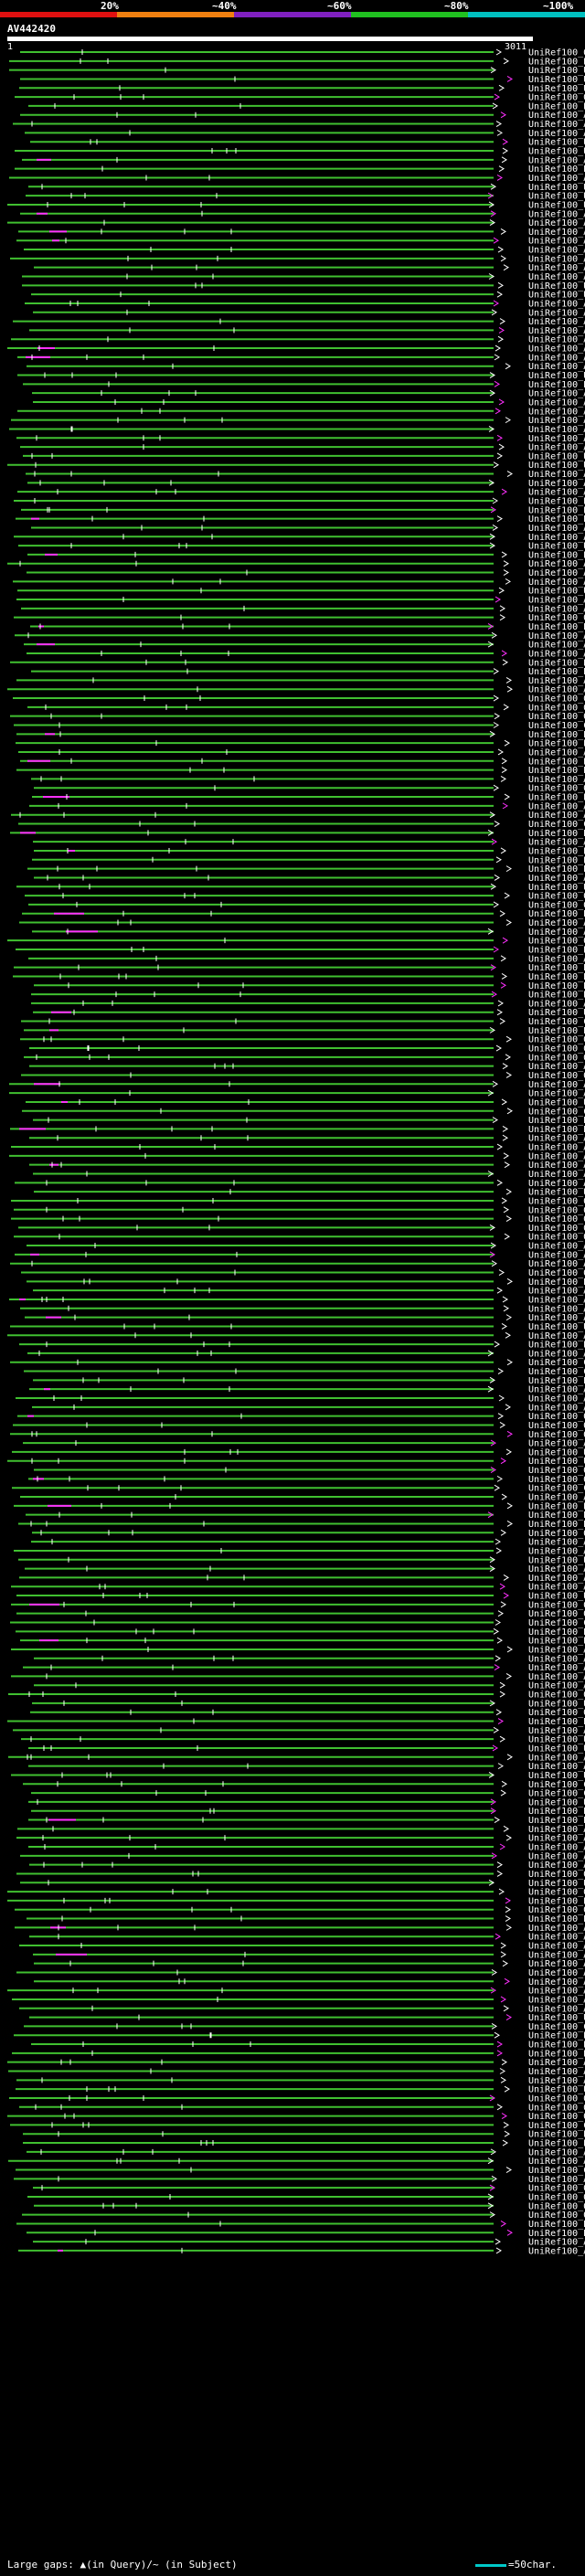  What do you see at coordinates (299, 125) in the screenshot?
I see `hit-row: UniRef100_A7PIT4` at bounding box center [299, 125].